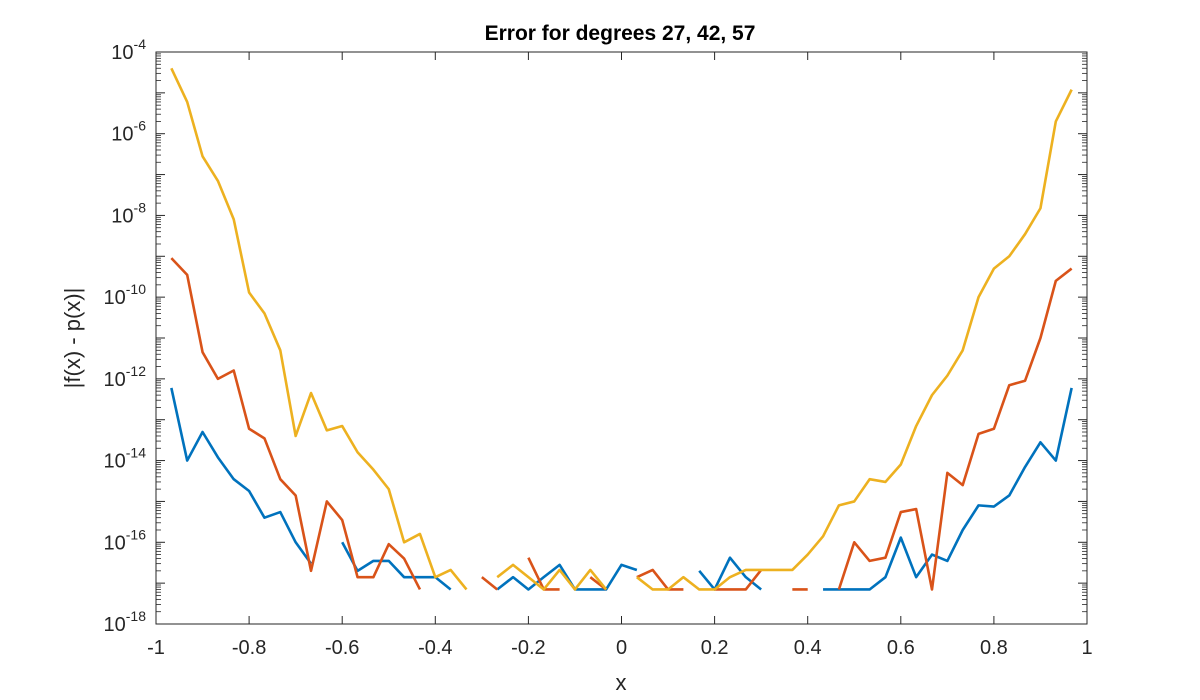 This screenshot has width=1200, height=700. What do you see at coordinates (125, 295) in the screenshot?
I see `y-tick-label: 10⁻¹⁰` at bounding box center [125, 295].